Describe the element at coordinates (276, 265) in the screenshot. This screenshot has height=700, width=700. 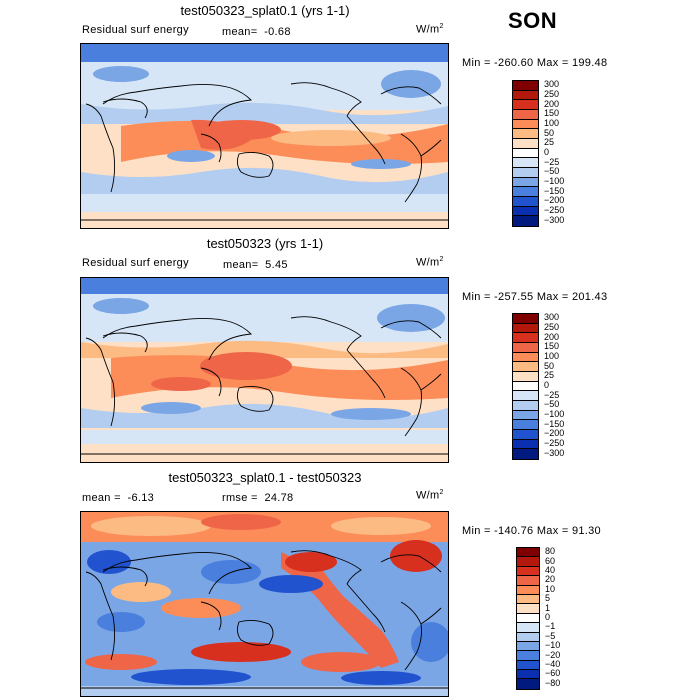
I see `panel-2-mean-value: 5.45` at that location.